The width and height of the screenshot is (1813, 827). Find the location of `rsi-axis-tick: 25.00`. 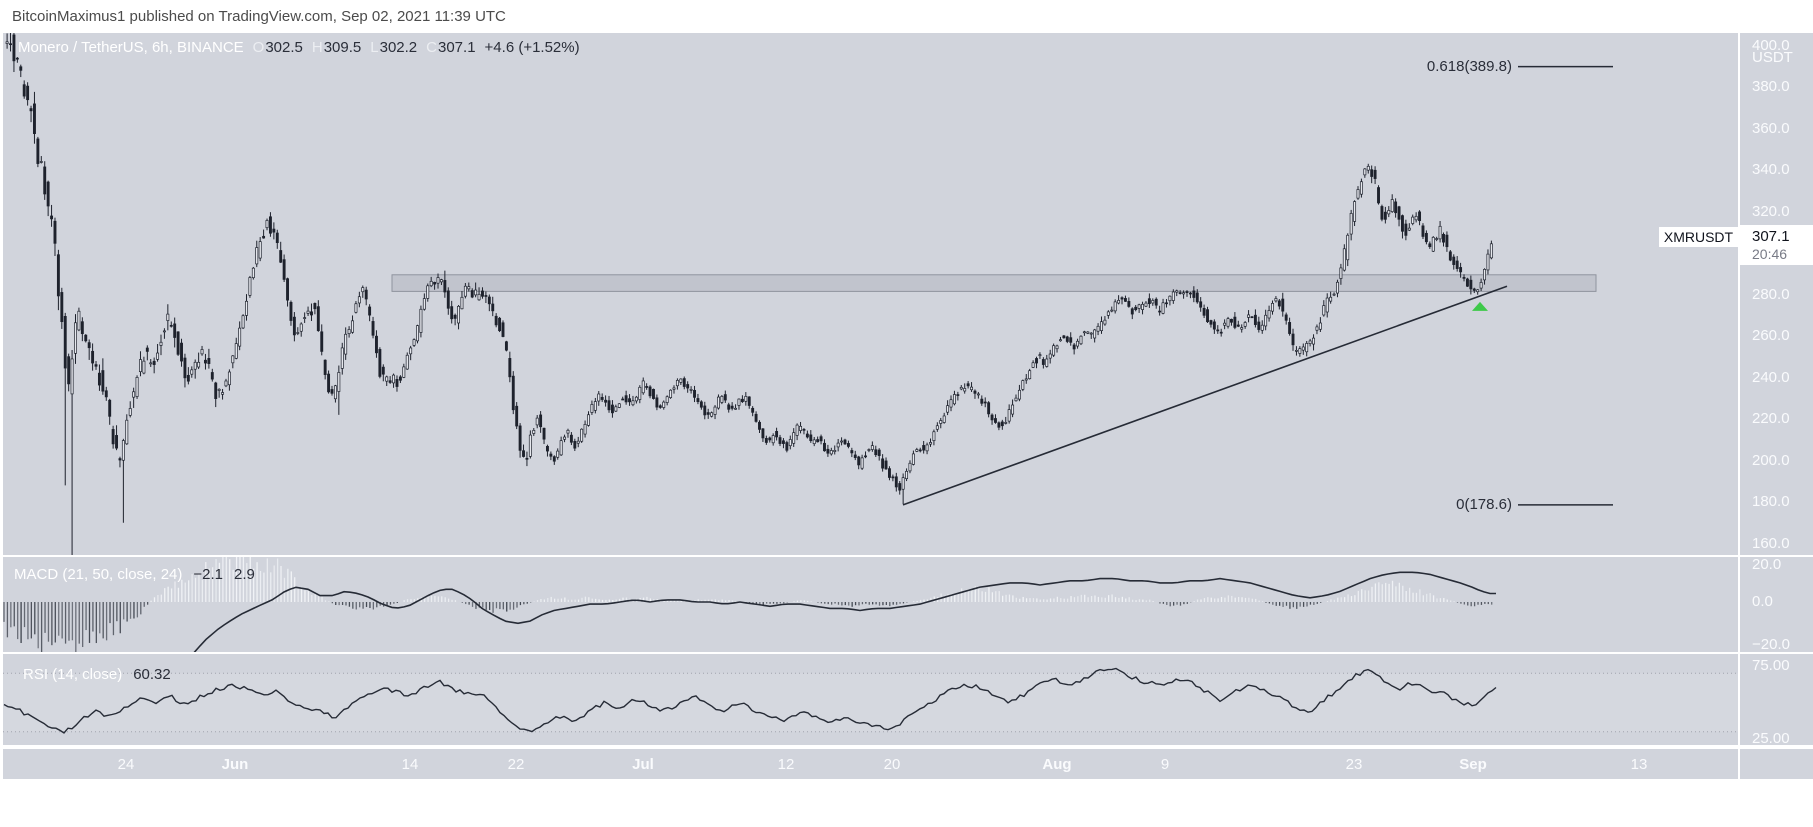

rsi-axis-tick: 25.00 is located at coordinates (1771, 738).